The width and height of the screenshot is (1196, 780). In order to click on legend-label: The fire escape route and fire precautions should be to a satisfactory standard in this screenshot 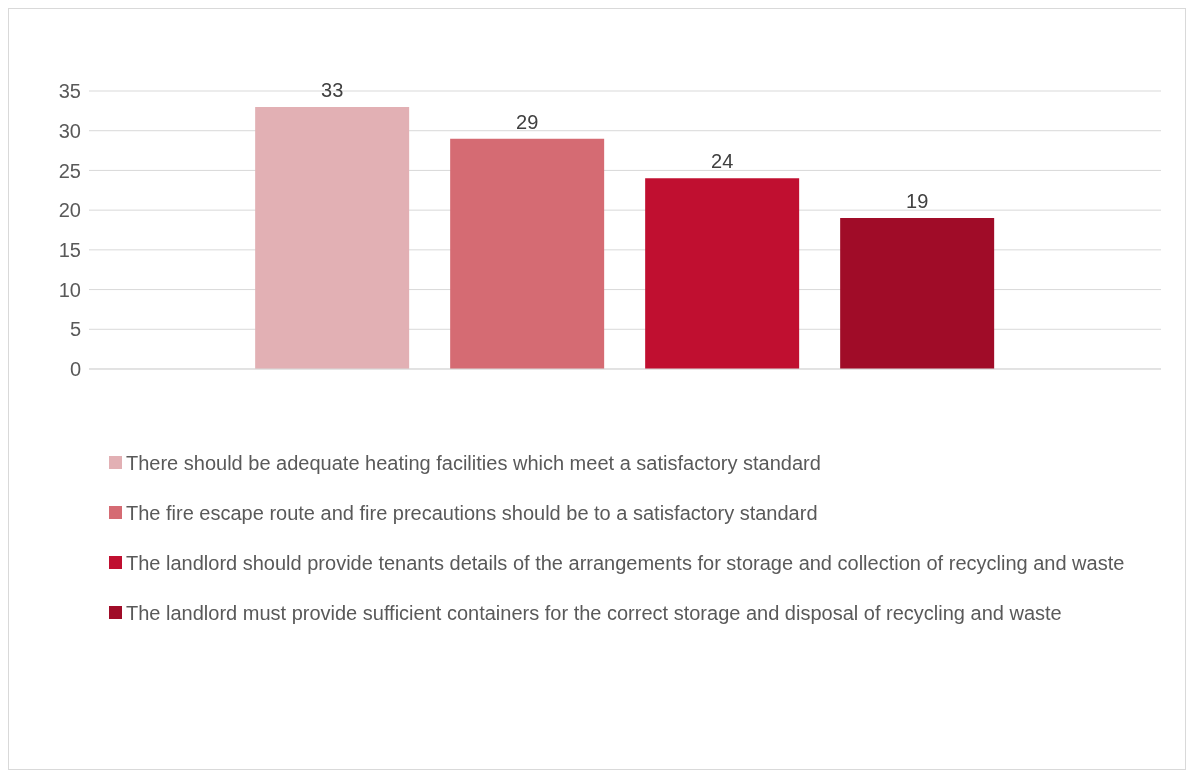, I will do `click(472, 513)`.